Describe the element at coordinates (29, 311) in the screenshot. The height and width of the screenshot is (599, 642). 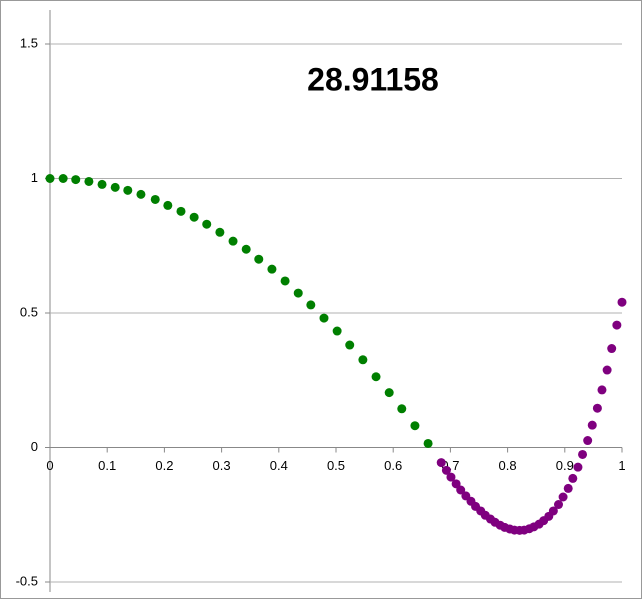
I see `y-tick-label: 0.5` at that location.